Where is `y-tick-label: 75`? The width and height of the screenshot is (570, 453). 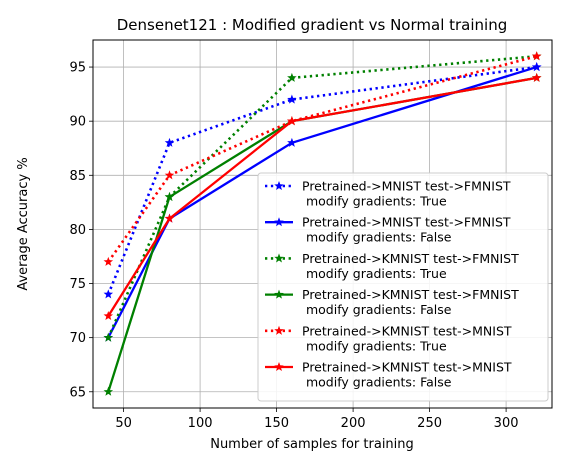 y-tick-label: 75 is located at coordinates (77, 284).